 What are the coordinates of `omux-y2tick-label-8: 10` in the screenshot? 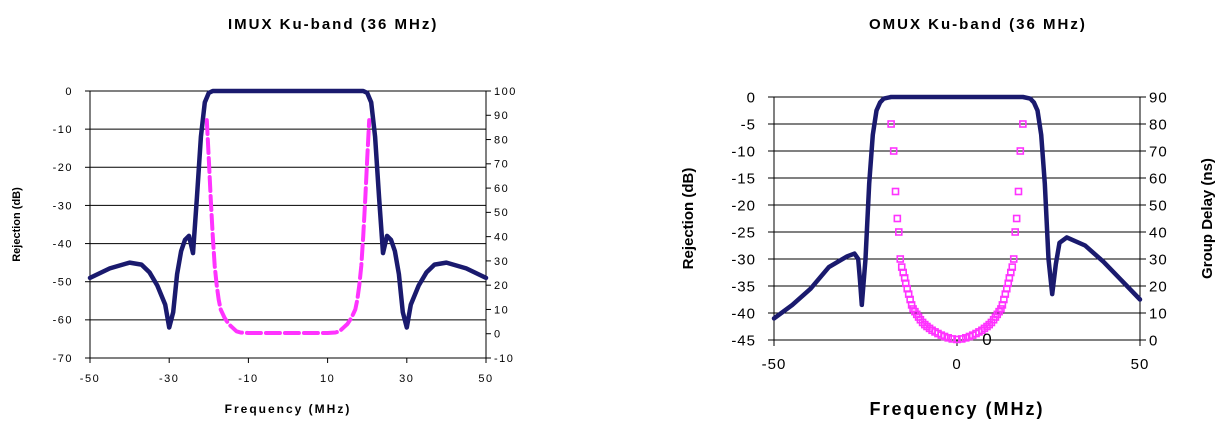 It's located at (1158, 313).